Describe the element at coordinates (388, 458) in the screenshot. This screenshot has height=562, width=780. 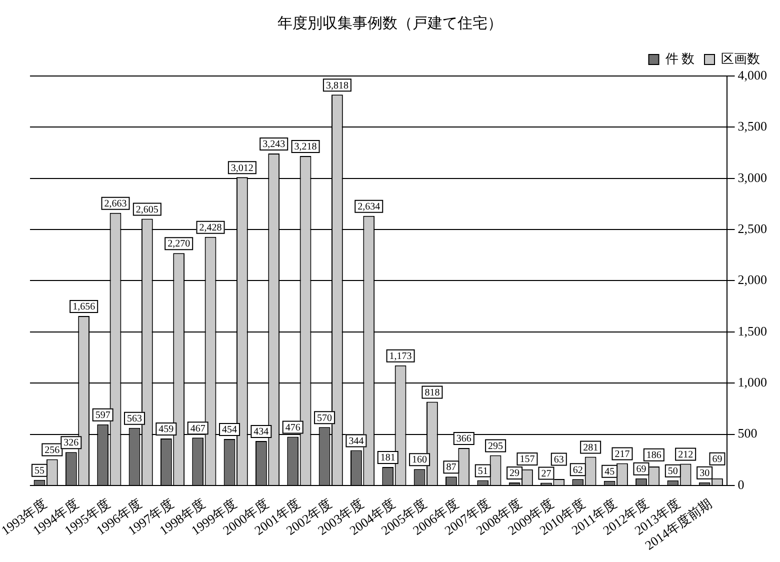
I see `data-label: 181` at that location.